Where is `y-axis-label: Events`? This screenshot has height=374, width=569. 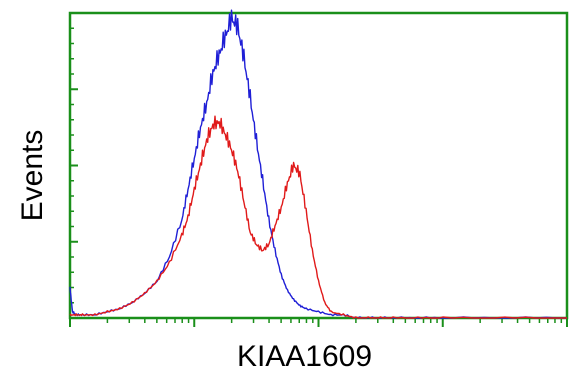 y-axis-label: Events is located at coordinates (32, 176).